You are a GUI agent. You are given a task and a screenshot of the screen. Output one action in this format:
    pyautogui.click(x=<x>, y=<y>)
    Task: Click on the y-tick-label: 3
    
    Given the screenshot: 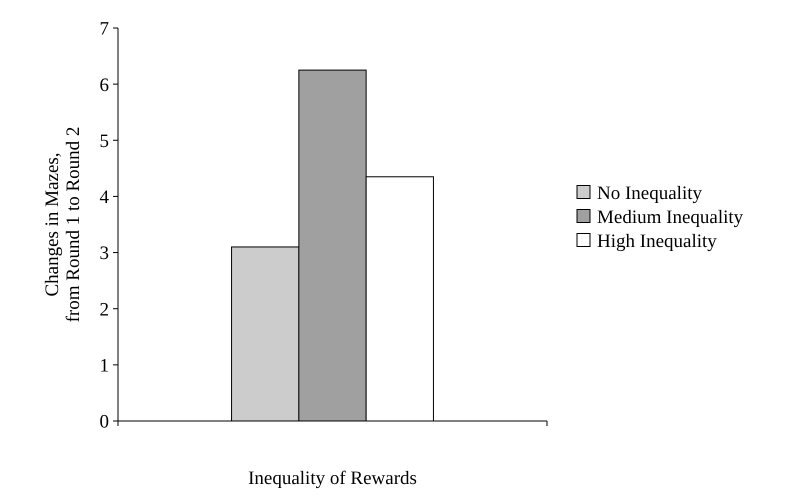 What is the action you would take?
    pyautogui.click(x=104, y=253)
    